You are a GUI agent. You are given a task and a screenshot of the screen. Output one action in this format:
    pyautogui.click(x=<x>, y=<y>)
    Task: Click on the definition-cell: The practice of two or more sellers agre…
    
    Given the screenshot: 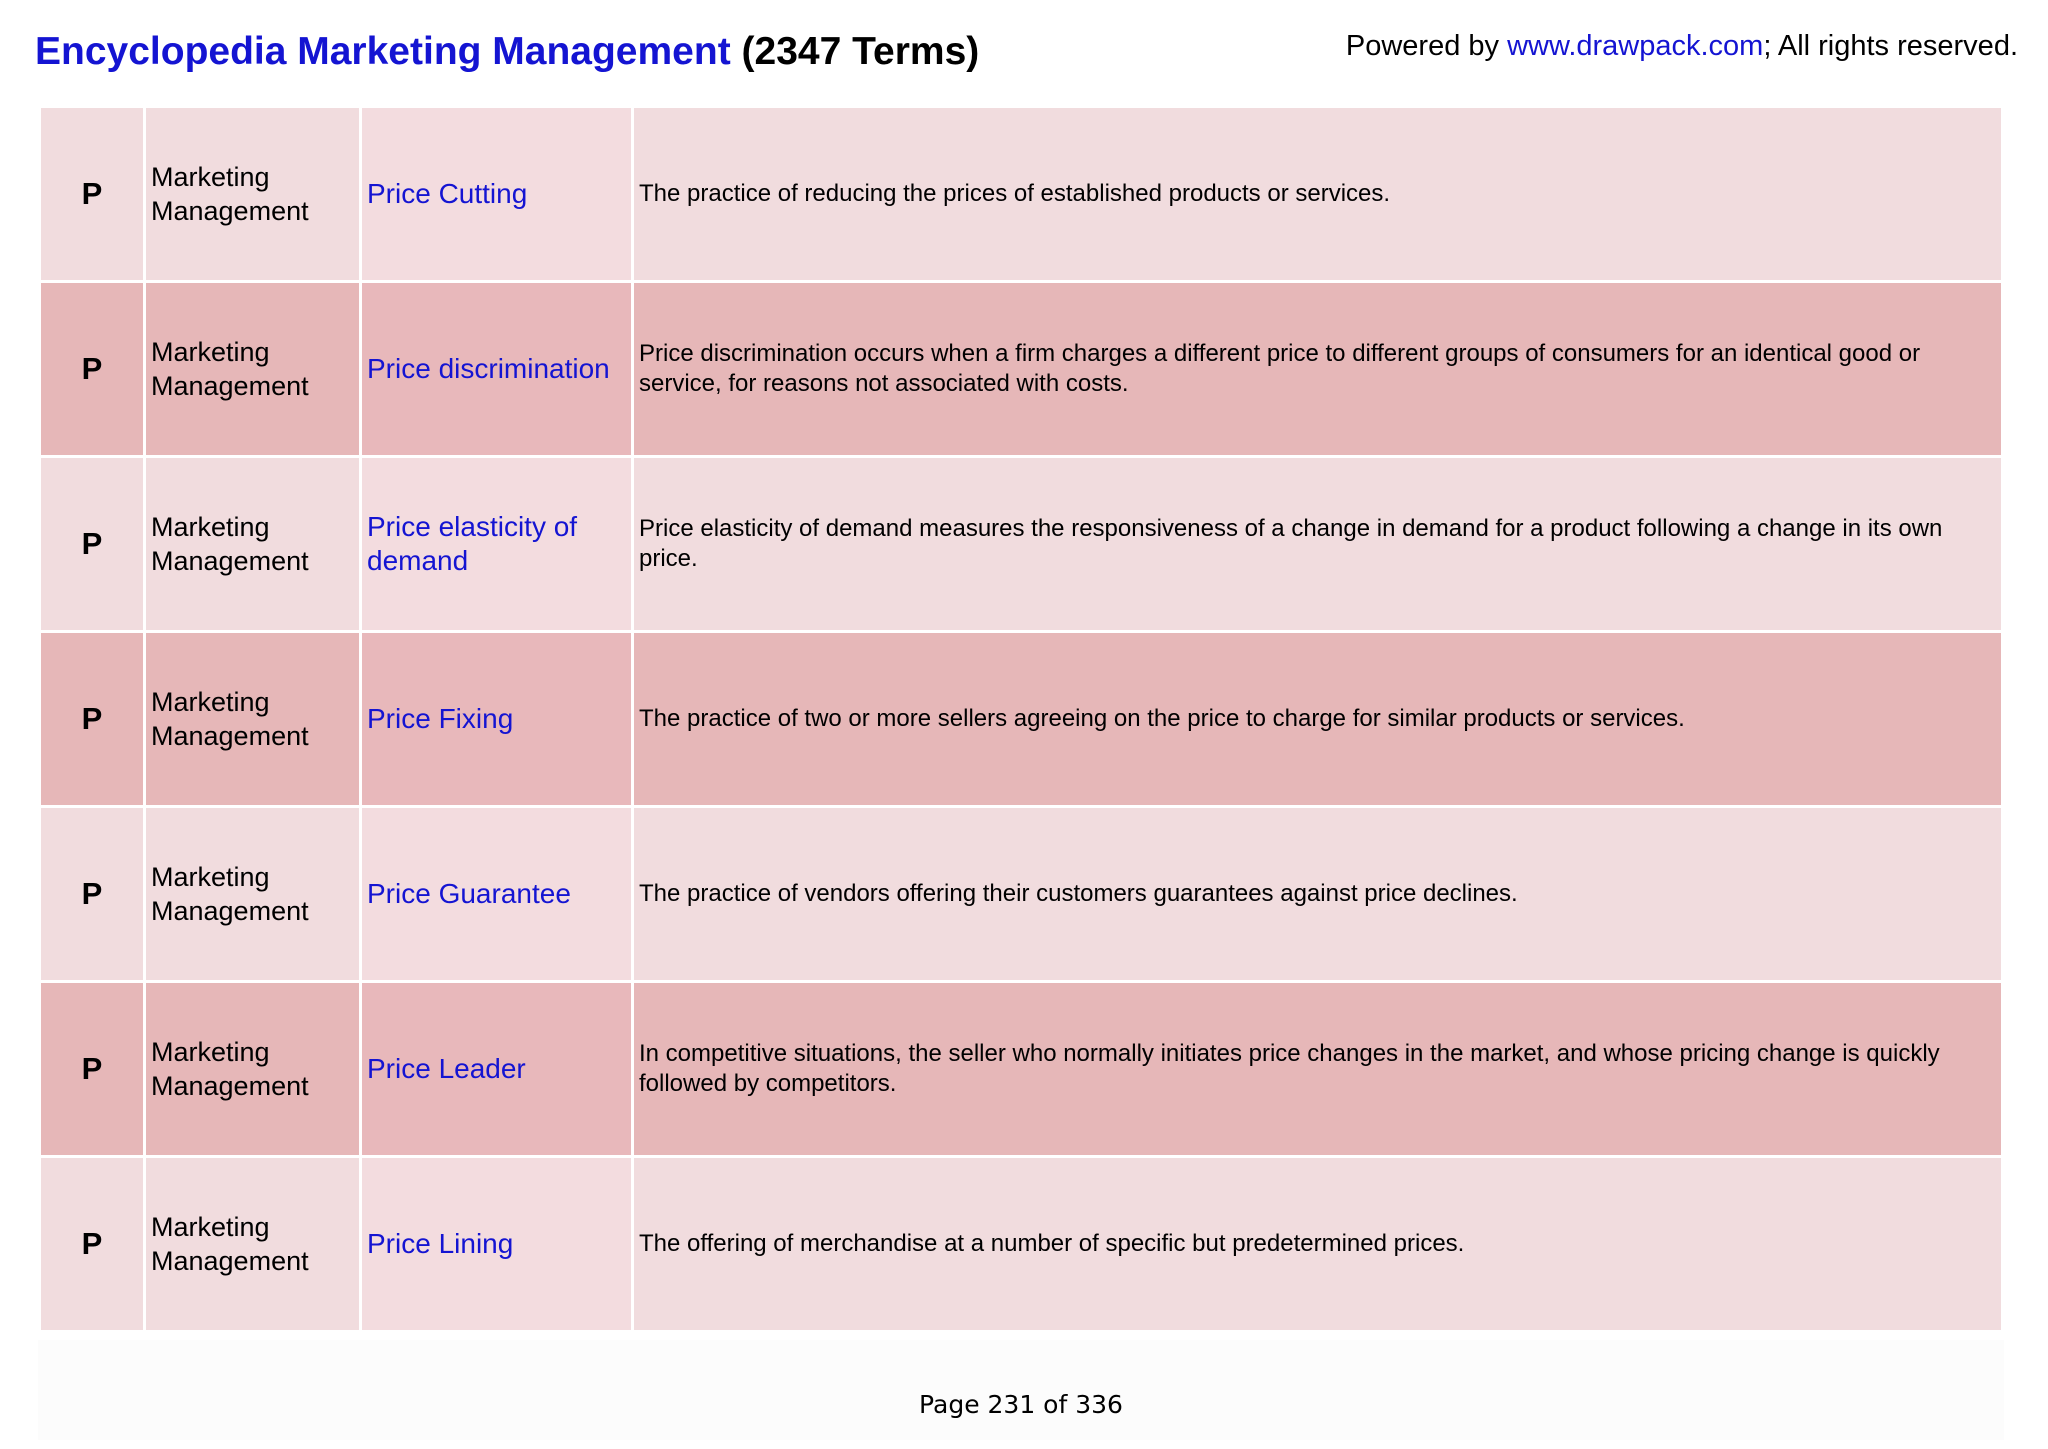 What is the action you would take?
    pyautogui.click(x=1317, y=719)
    